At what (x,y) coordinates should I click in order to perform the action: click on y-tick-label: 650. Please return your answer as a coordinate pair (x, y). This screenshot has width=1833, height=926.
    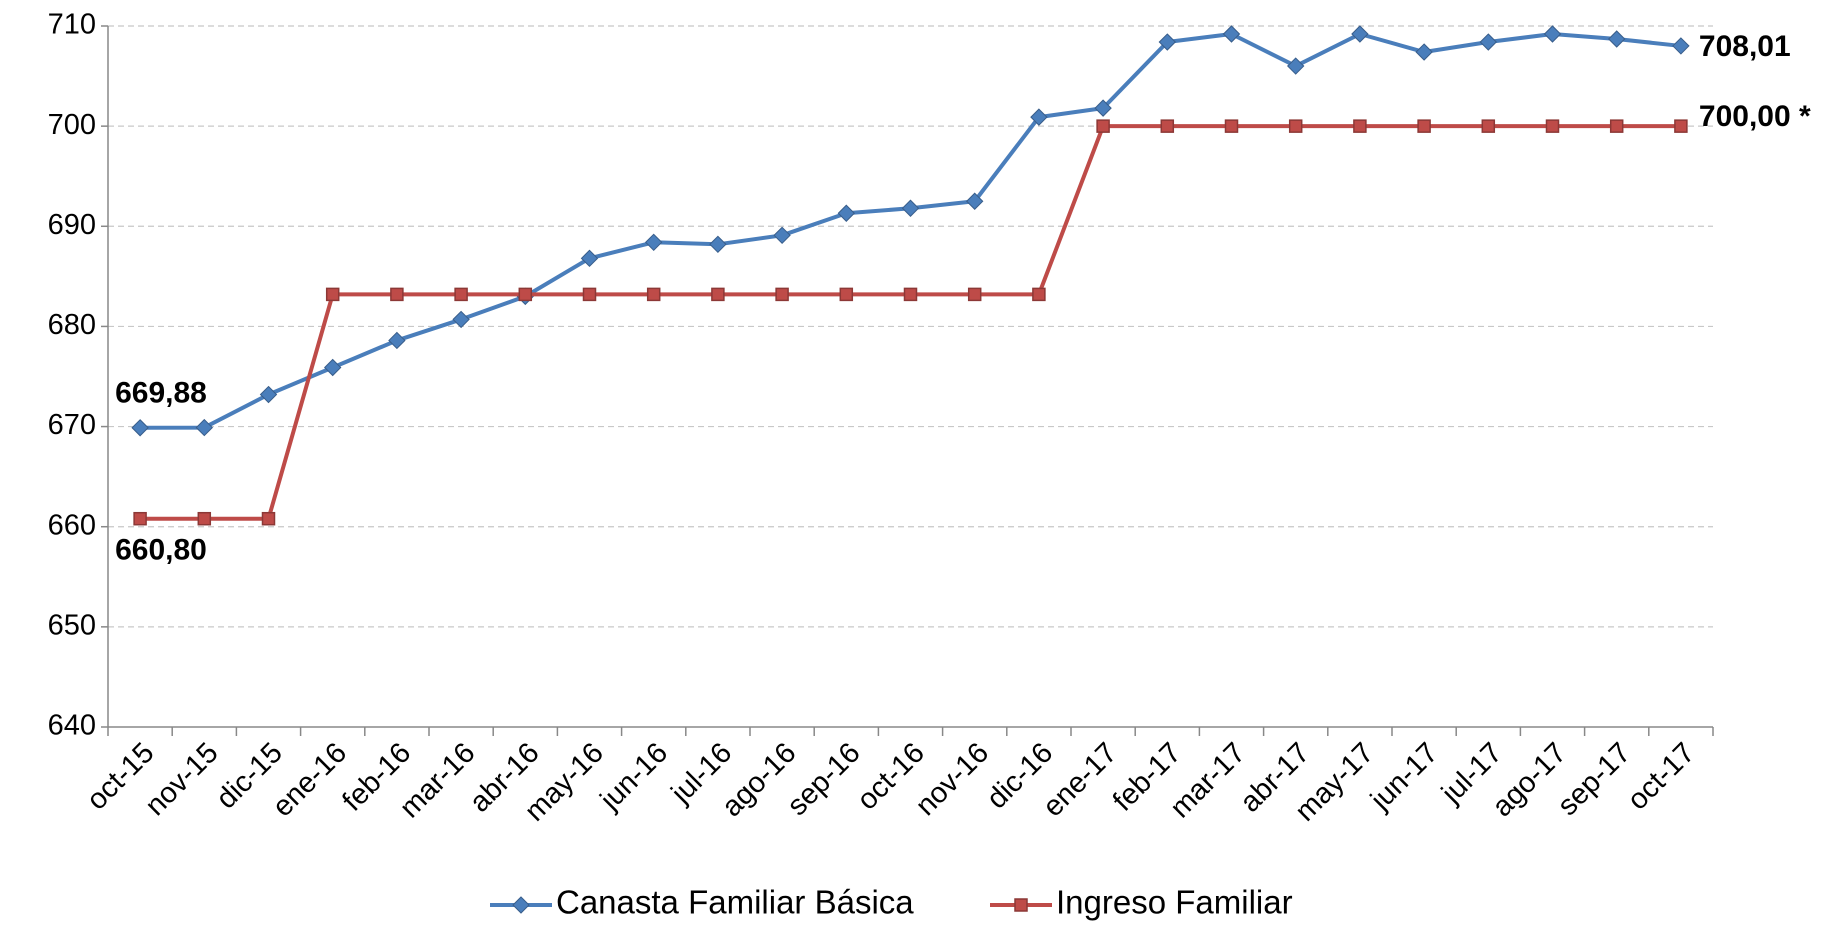
    Looking at the image, I should click on (72, 626).